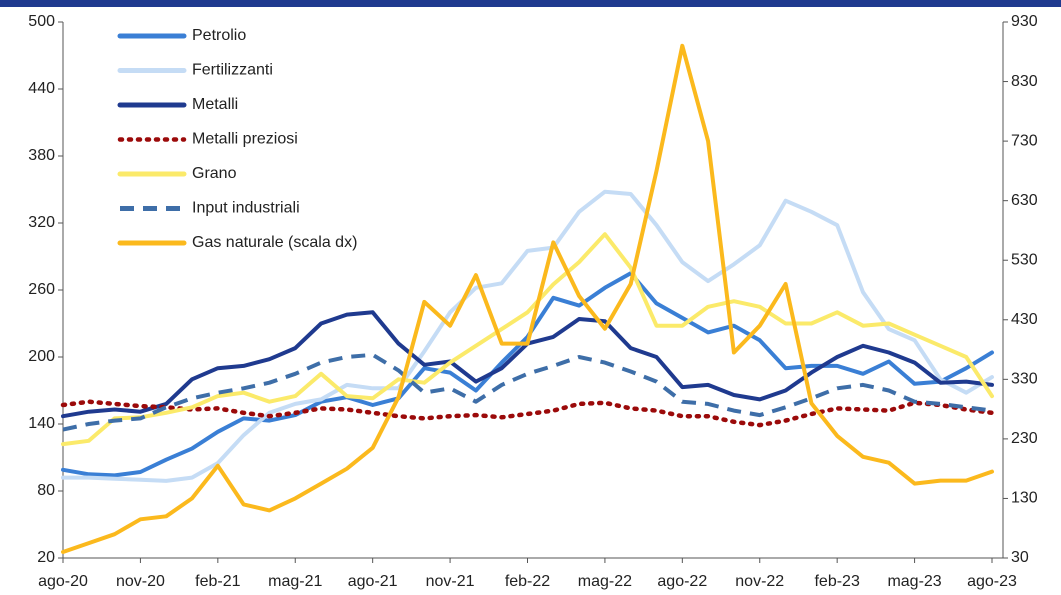 This screenshot has height=595, width=1061. What do you see at coordinates (214, 173) in the screenshot?
I see `legend-label: Grano` at bounding box center [214, 173].